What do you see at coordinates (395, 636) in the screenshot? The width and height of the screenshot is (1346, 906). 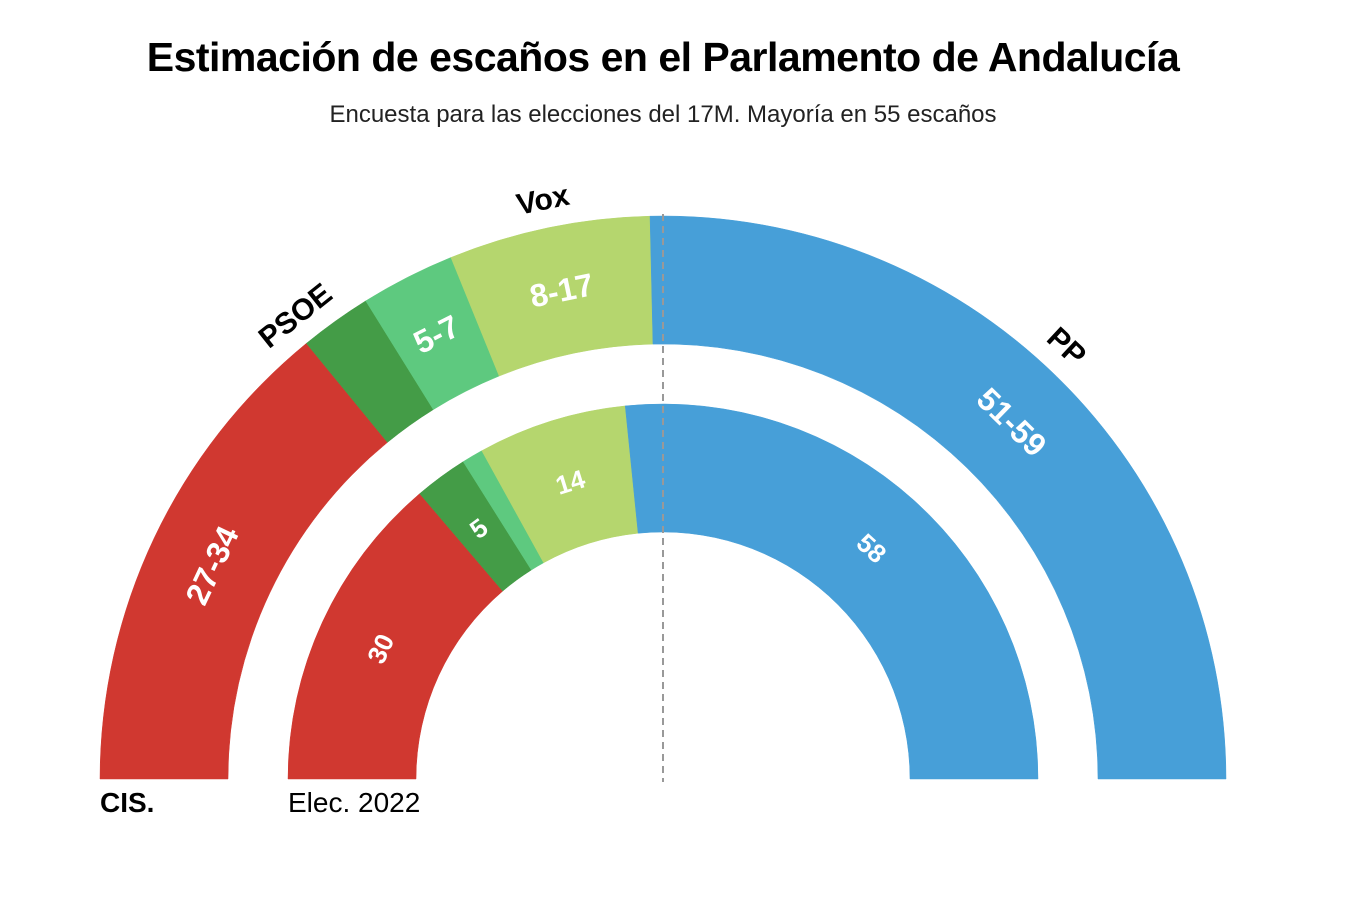 I see `segment-elec-2022-psoe` at bounding box center [395, 636].